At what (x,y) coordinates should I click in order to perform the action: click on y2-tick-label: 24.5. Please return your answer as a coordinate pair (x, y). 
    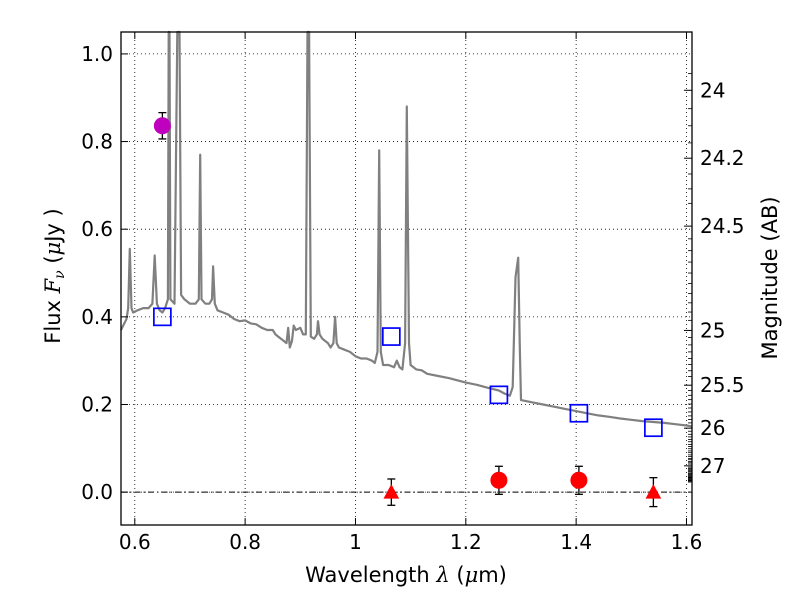
    Looking at the image, I should click on (722, 226).